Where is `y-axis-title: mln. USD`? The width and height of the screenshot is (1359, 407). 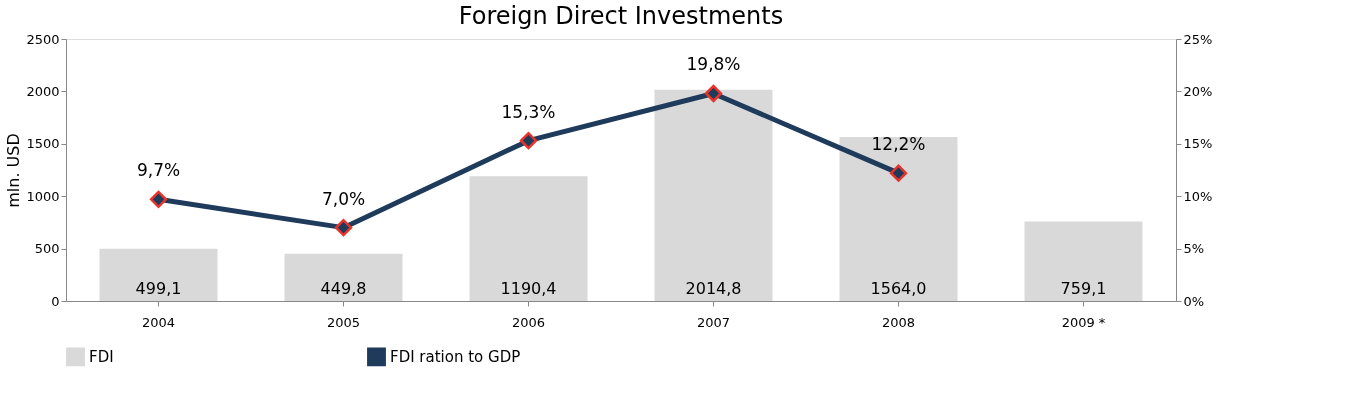 y-axis-title: mln. USD is located at coordinates (14, 170).